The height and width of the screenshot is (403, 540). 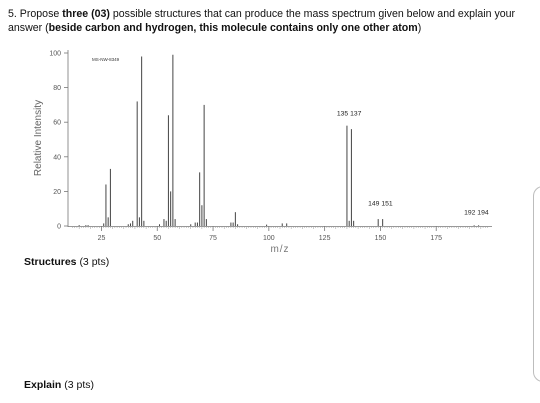 I want to click on x-tick-label-100: 100, so click(x=269, y=238).